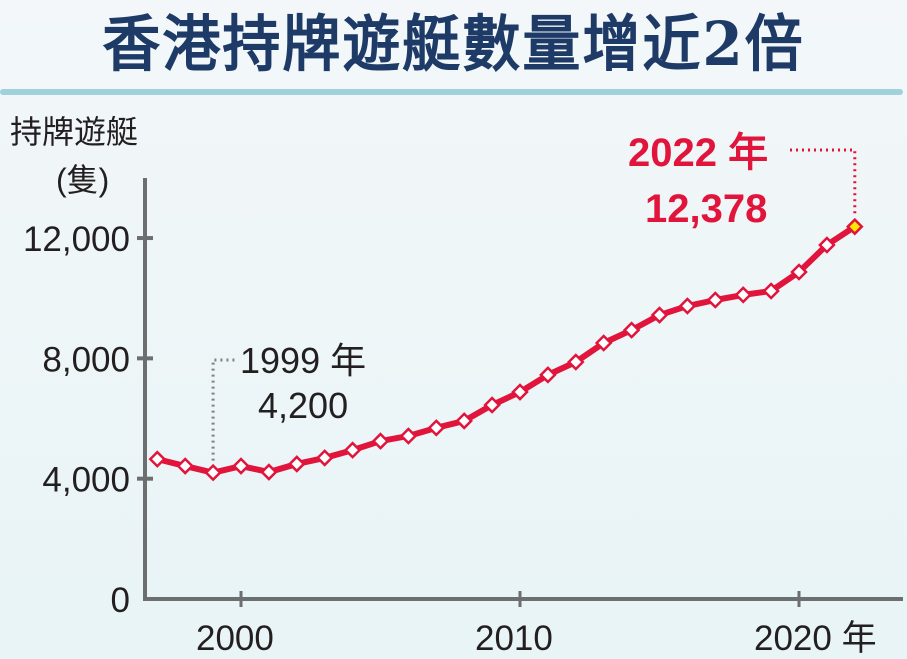  Describe the element at coordinates (86, 359) in the screenshot. I see `y-tick-label: 8,000` at that location.